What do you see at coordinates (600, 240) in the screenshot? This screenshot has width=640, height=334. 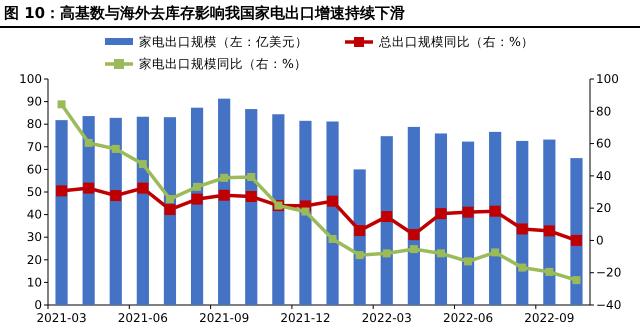 I see `y2-tick-label: 0` at bounding box center [600, 240].